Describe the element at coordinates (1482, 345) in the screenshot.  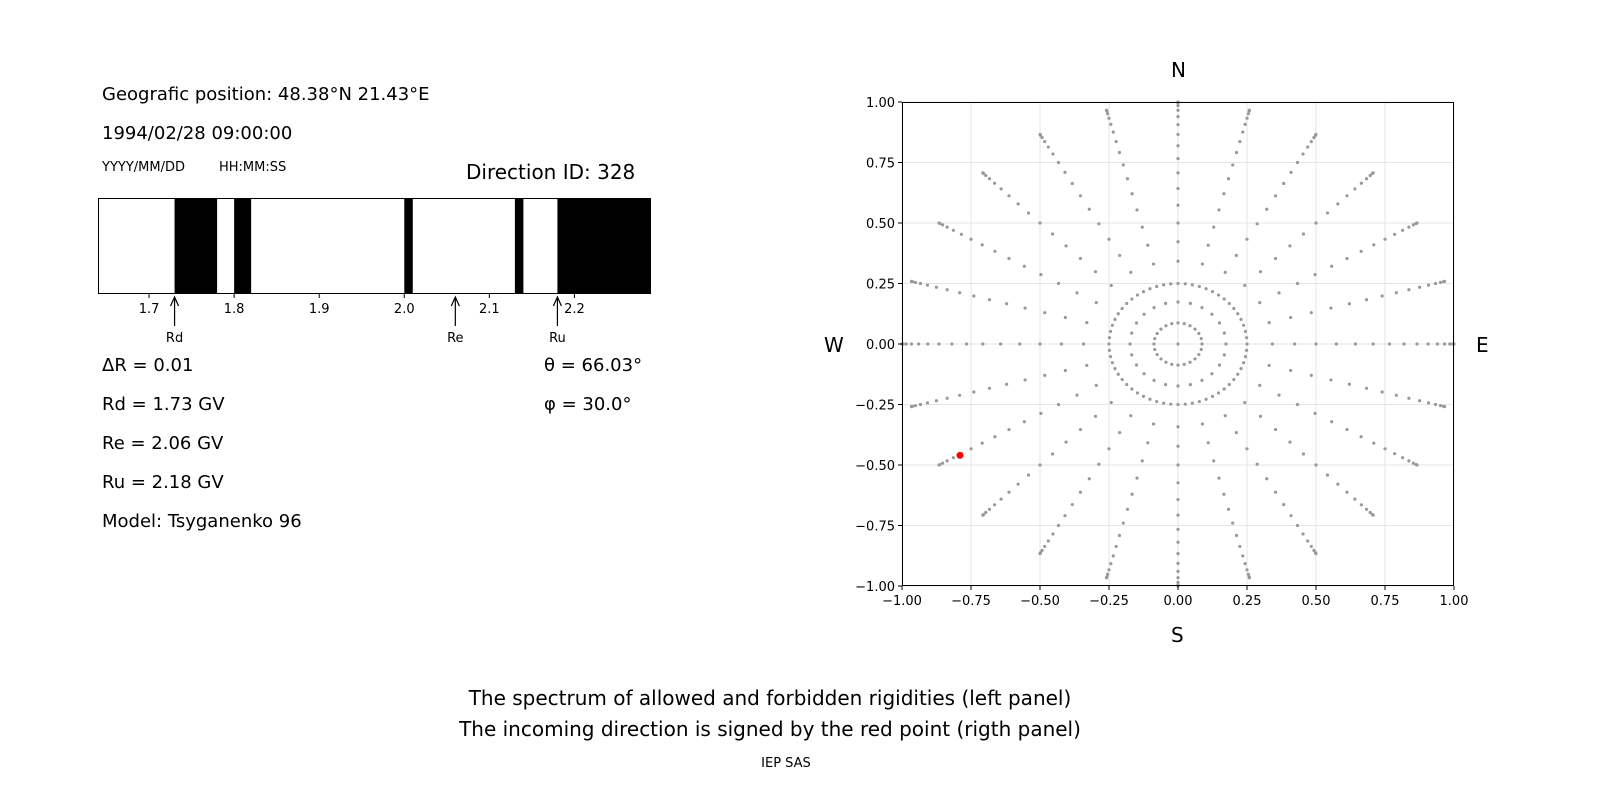
I see `east-label: E` at that location.